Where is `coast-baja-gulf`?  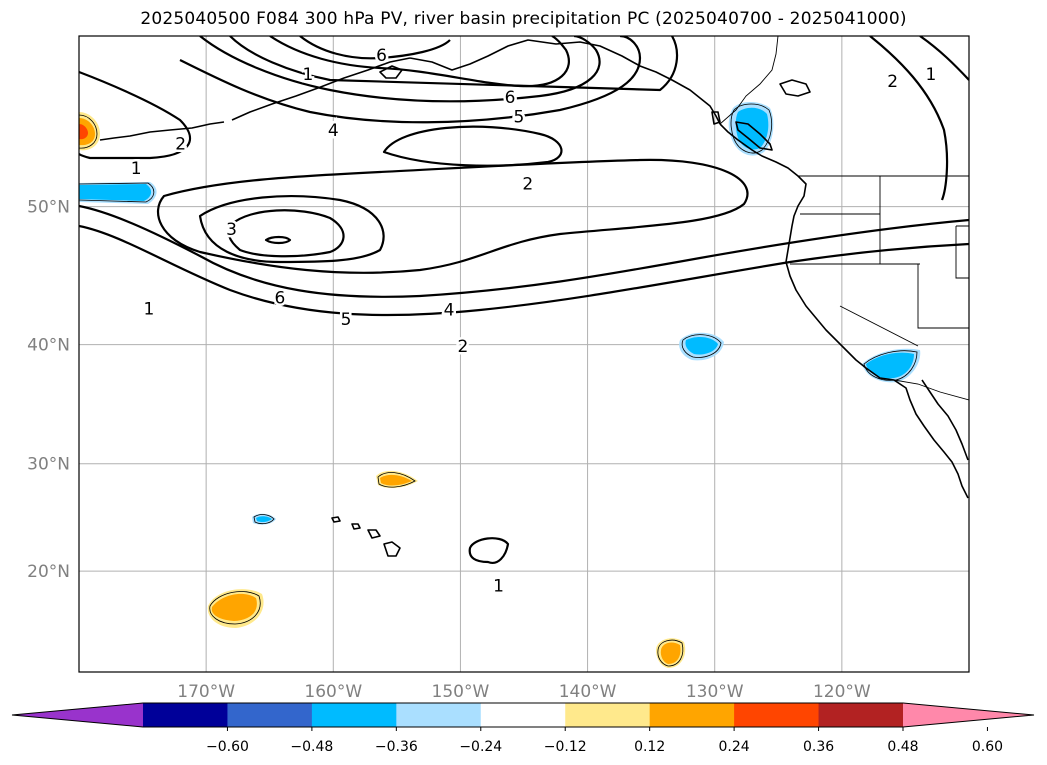
coast-baja-gulf is located at coordinates (945, 420).